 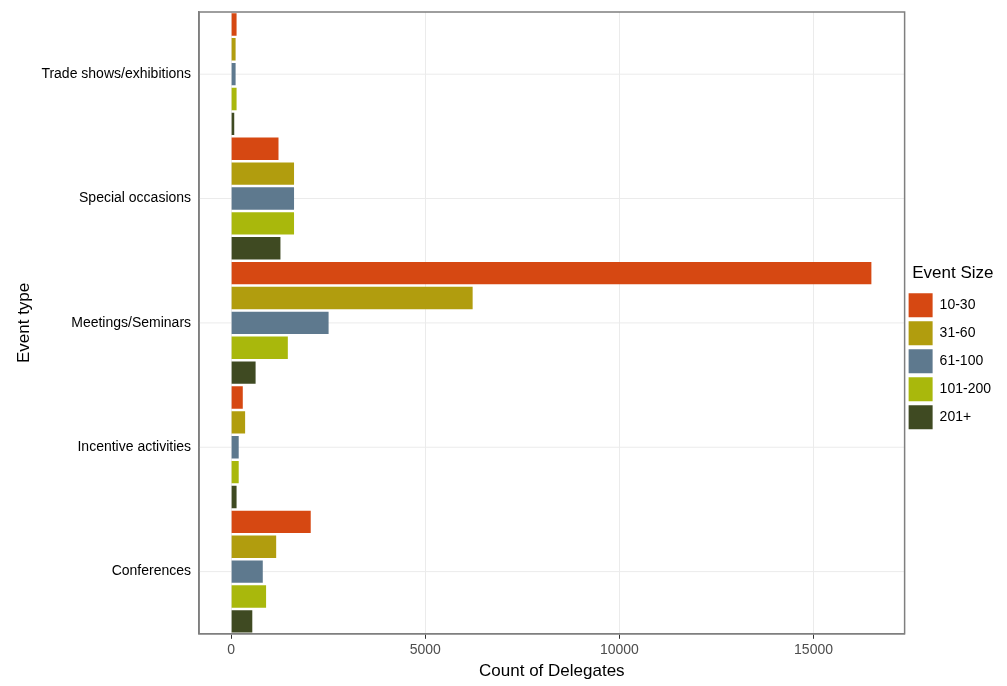 I want to click on y-tick-label: Meetings/Seminars, so click(x=131, y=321).